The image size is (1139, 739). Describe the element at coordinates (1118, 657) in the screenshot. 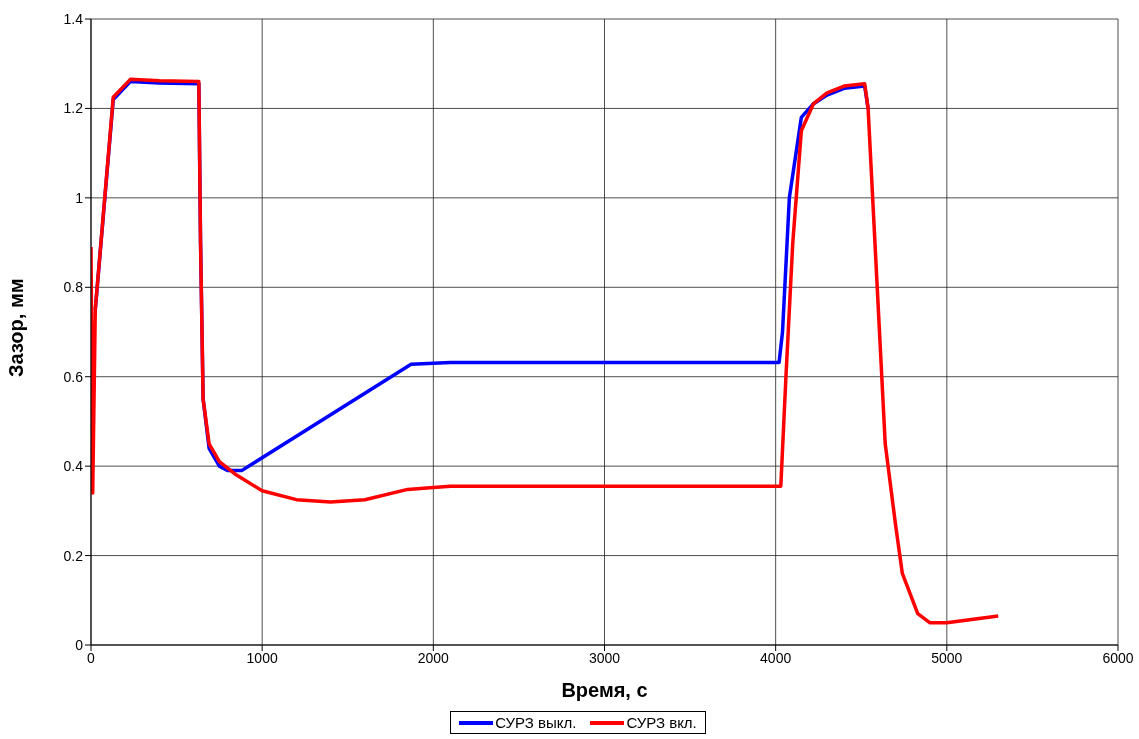

I see `x-tick-label: 6000` at that location.